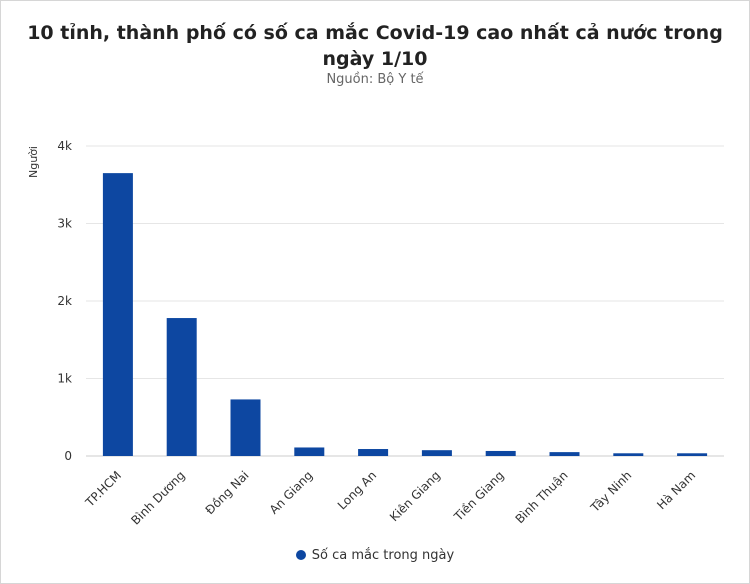 The height and width of the screenshot is (584, 750). What do you see at coordinates (64, 379) in the screenshot?
I see `y-tick-label: 1k` at bounding box center [64, 379].